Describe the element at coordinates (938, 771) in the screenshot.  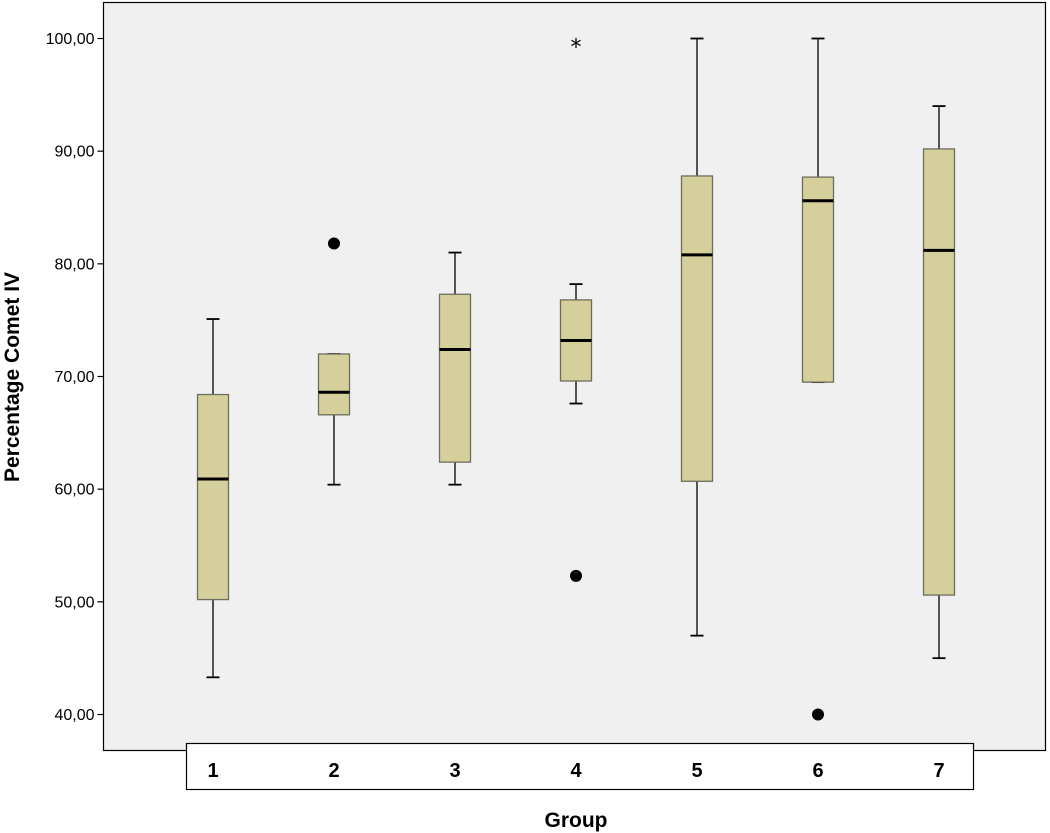
I see `x-category-label: 7` at that location.